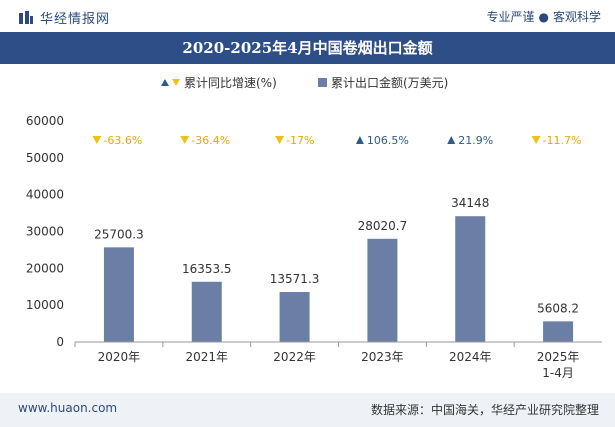  I want to click on y-tick-label: 30000, so click(45, 232).